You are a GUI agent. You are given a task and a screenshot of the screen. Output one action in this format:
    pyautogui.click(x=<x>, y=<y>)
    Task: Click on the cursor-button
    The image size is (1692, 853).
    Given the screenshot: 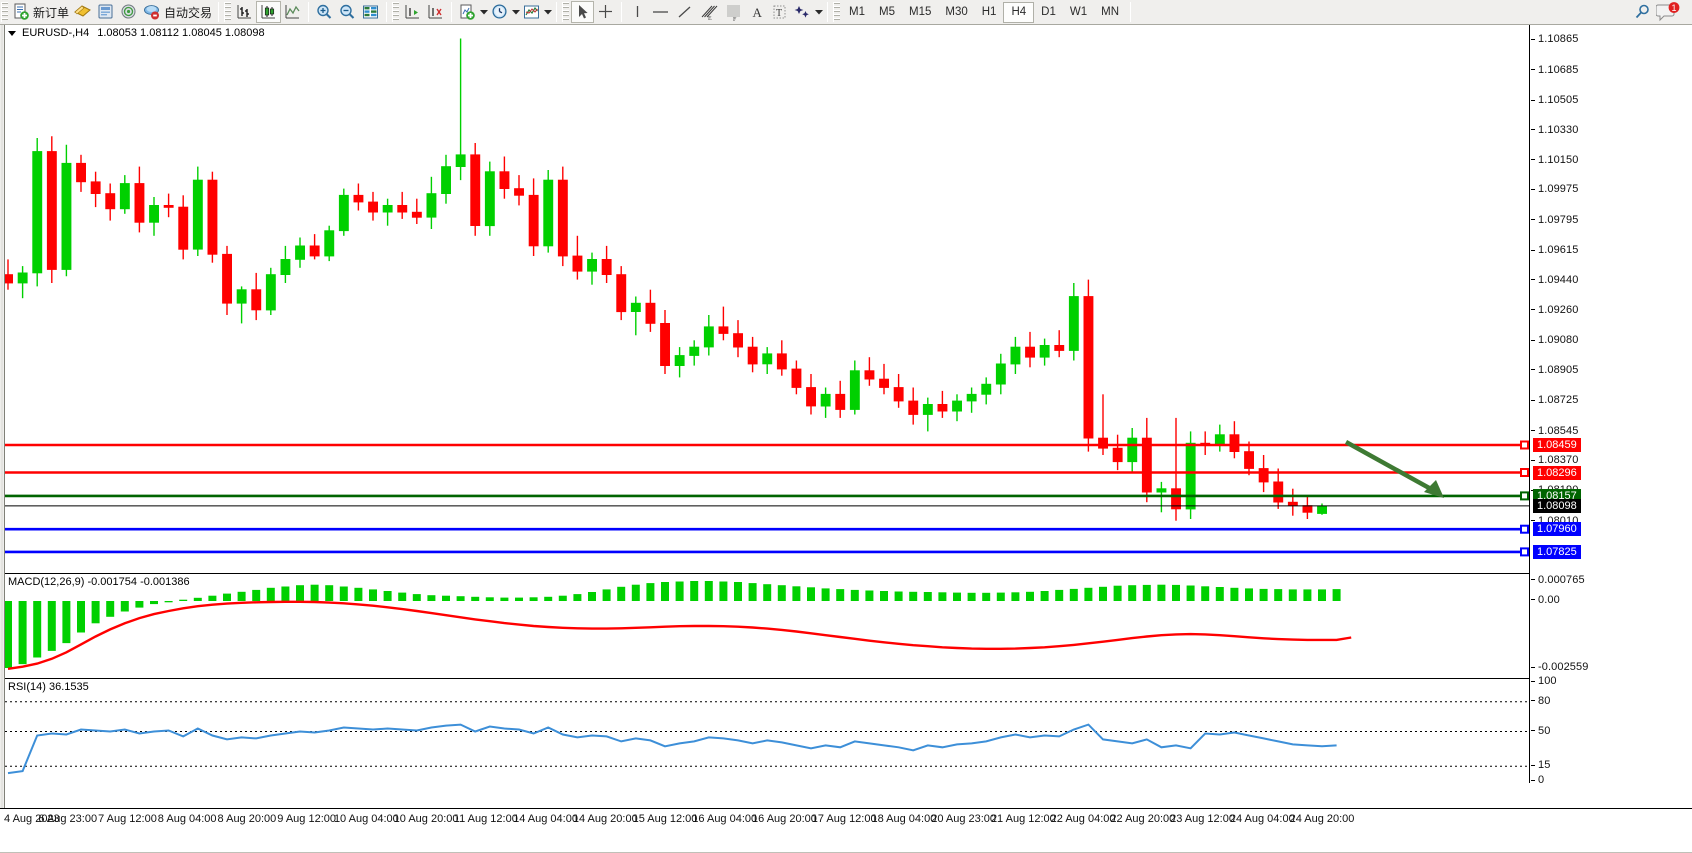 What is the action you would take?
    pyautogui.click(x=583, y=12)
    